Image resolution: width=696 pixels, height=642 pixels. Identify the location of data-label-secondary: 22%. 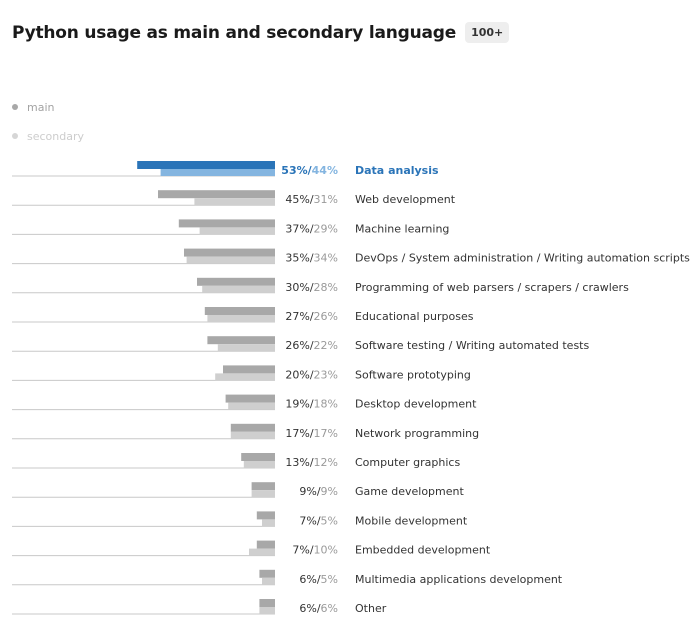
(326, 345).